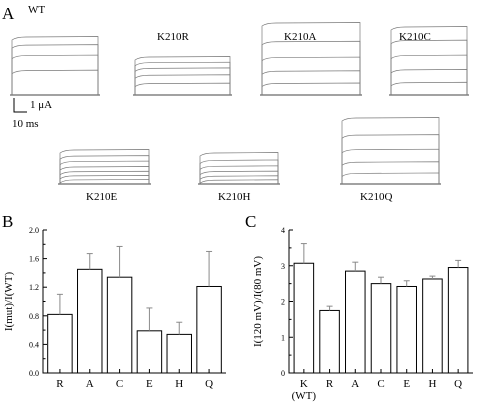  Describe the element at coordinates (283, 266) in the screenshot. I see `y-tick-label: 3` at that location.